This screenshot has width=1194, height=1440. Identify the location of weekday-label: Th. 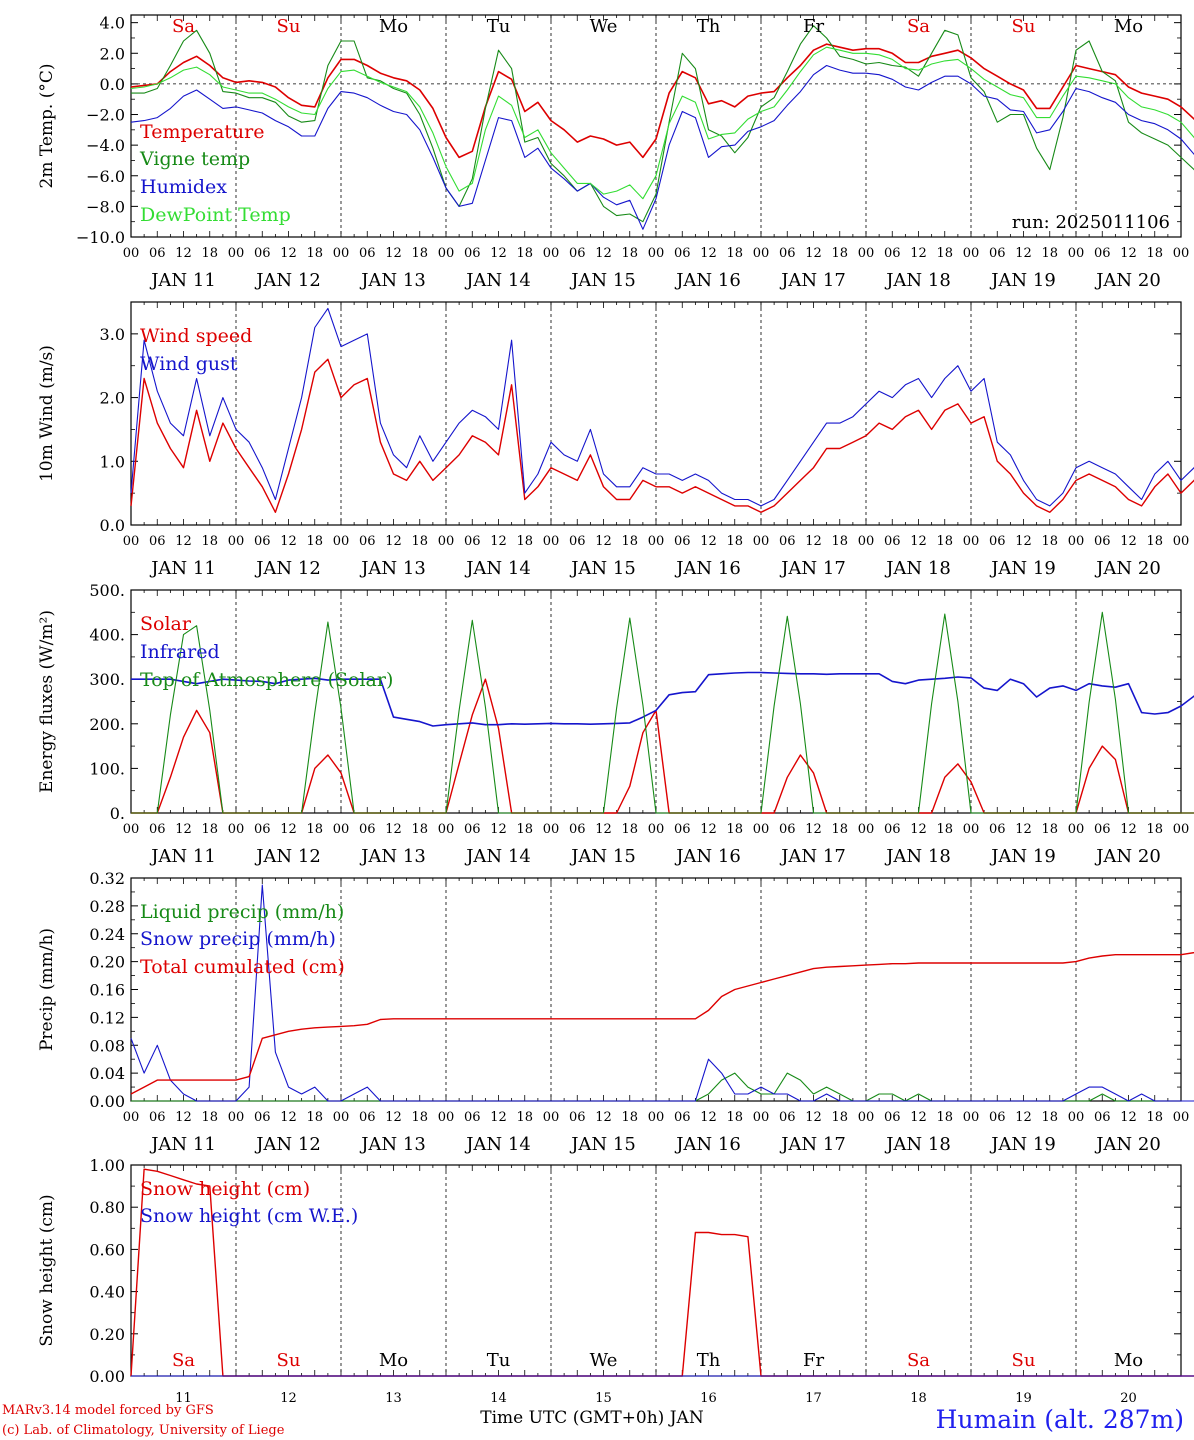
(709, 1360).